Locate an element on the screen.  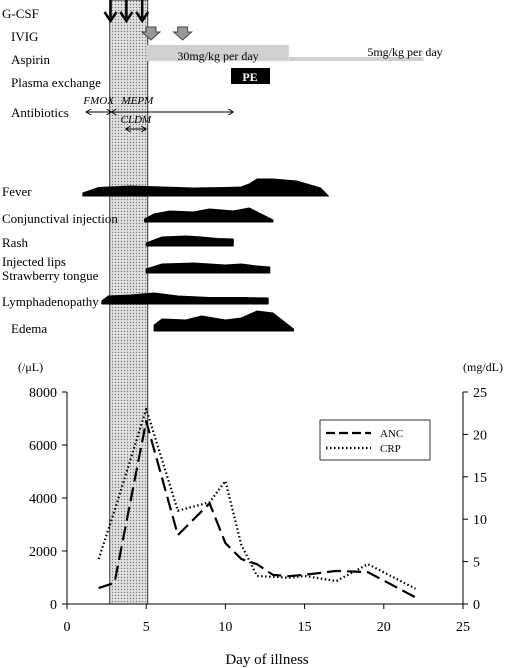
symptom-shape-rash is located at coordinates (189, 241).